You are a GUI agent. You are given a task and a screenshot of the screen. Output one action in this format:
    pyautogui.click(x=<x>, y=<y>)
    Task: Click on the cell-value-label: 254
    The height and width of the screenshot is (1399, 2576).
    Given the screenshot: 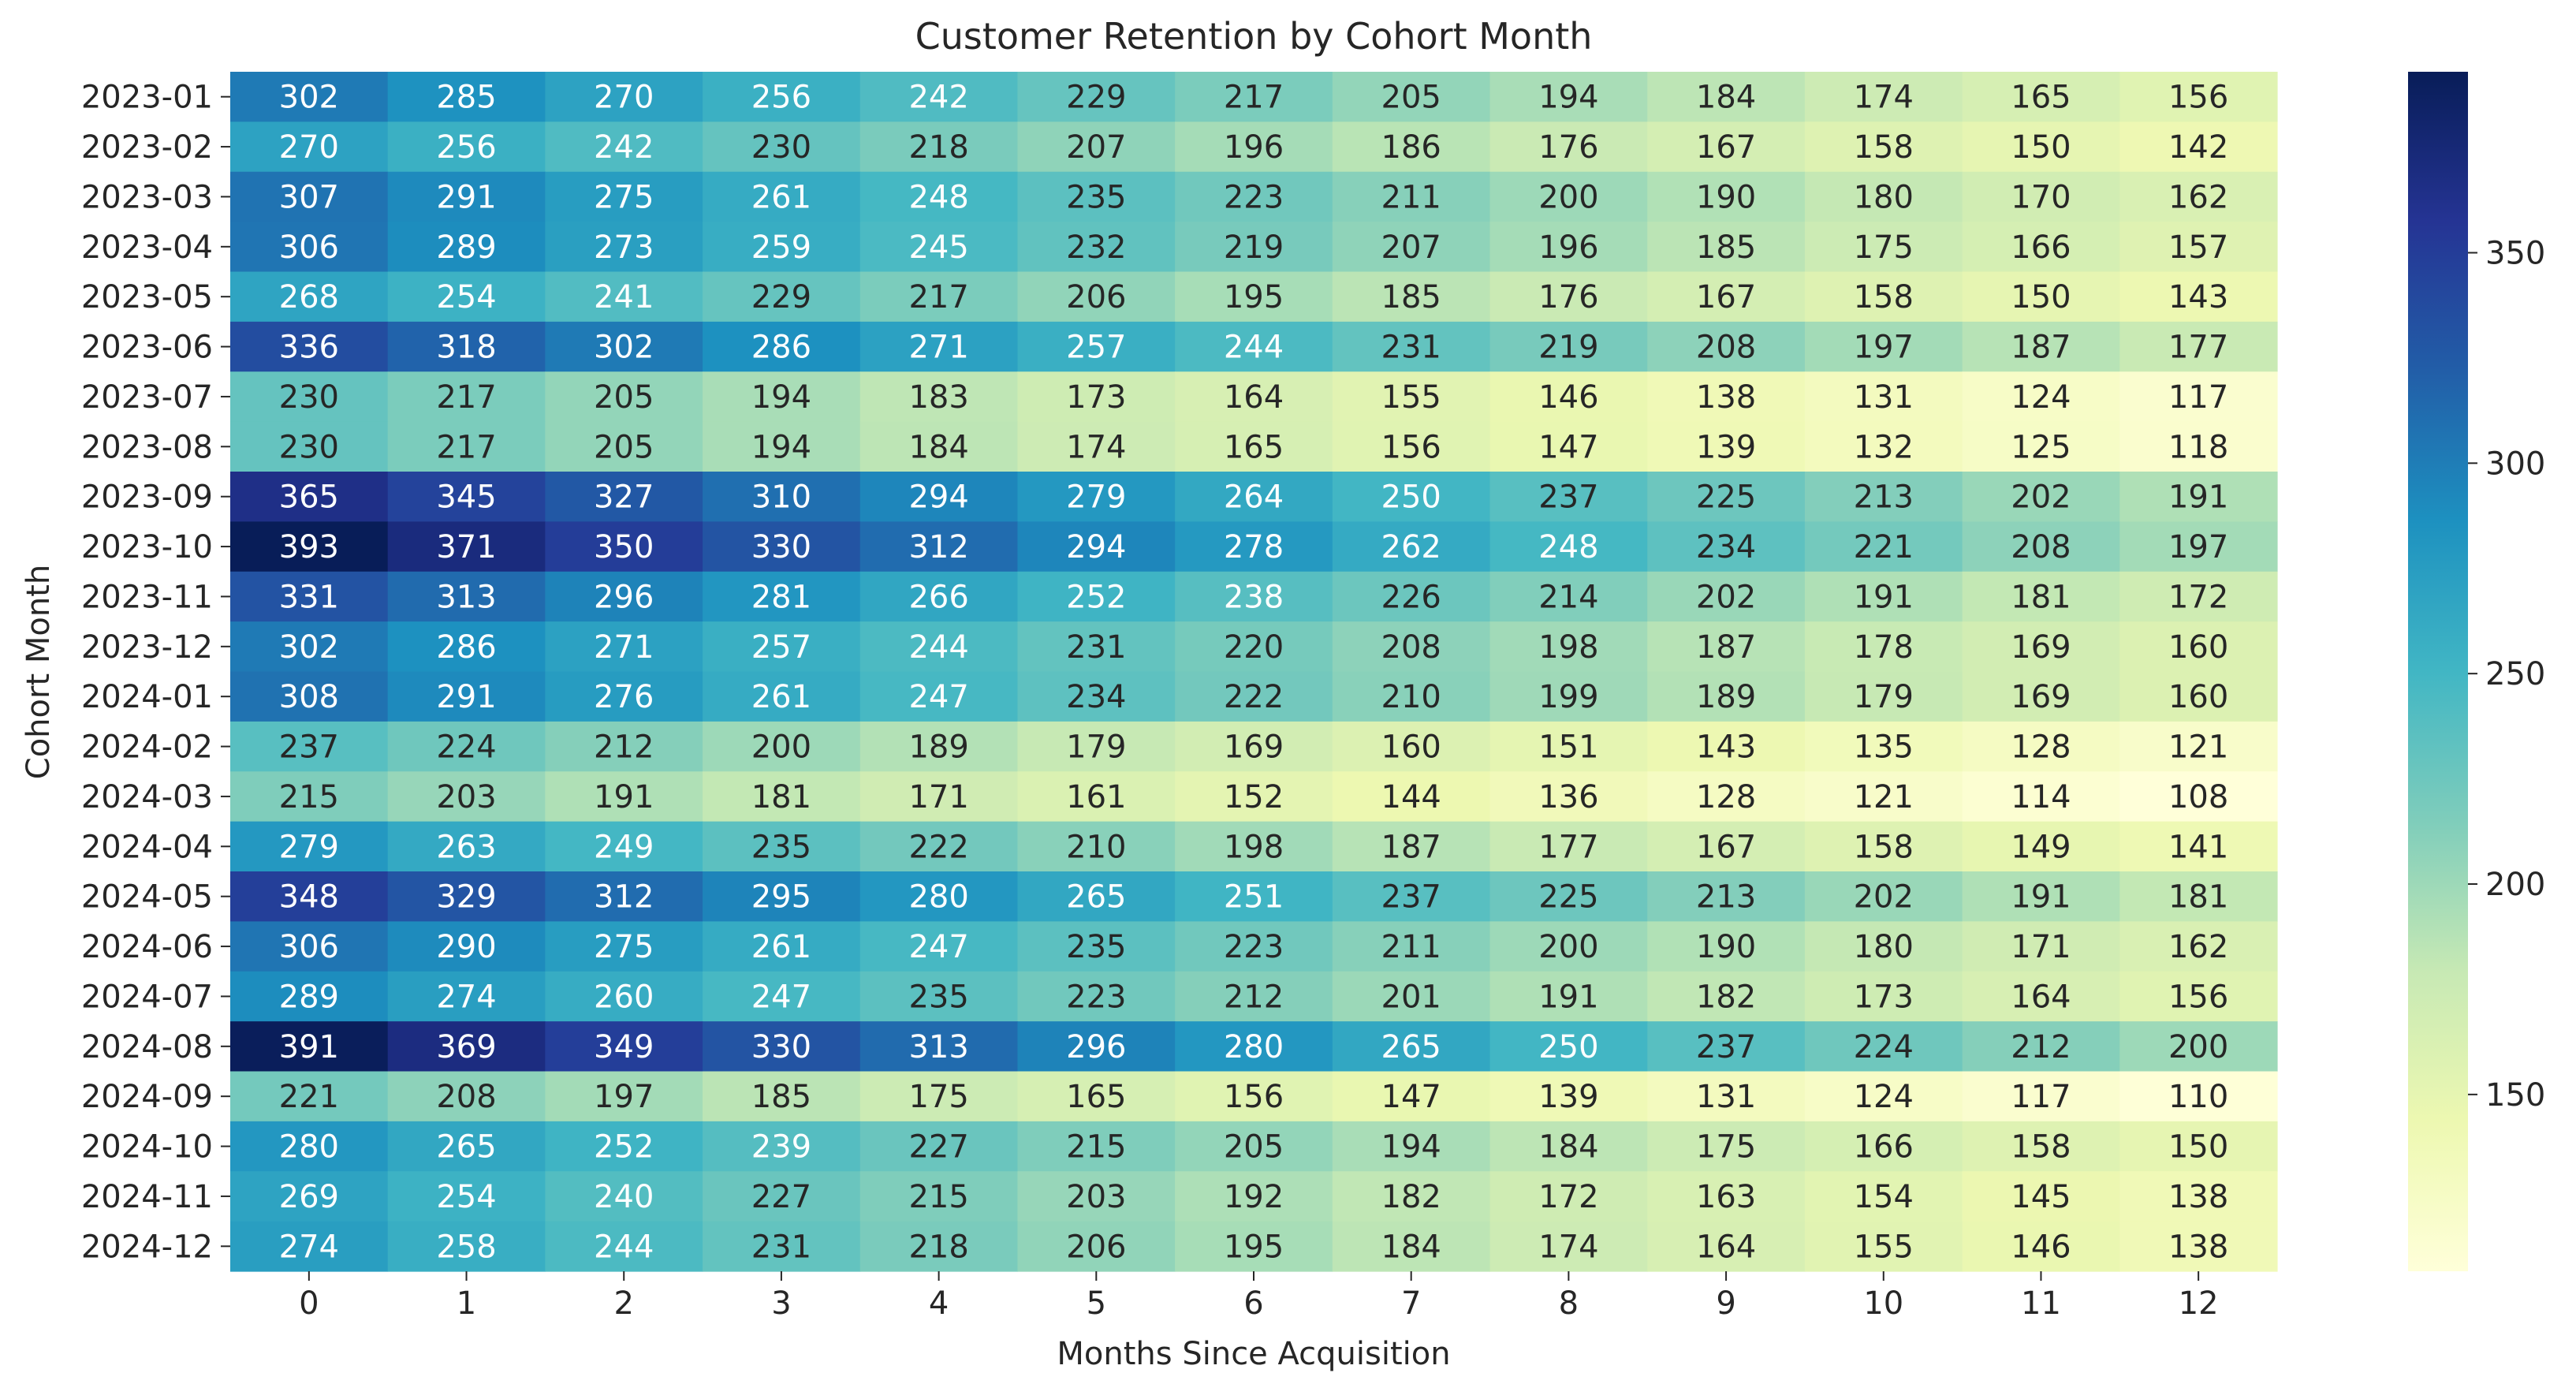 What is the action you would take?
    pyautogui.click(x=466, y=1197)
    